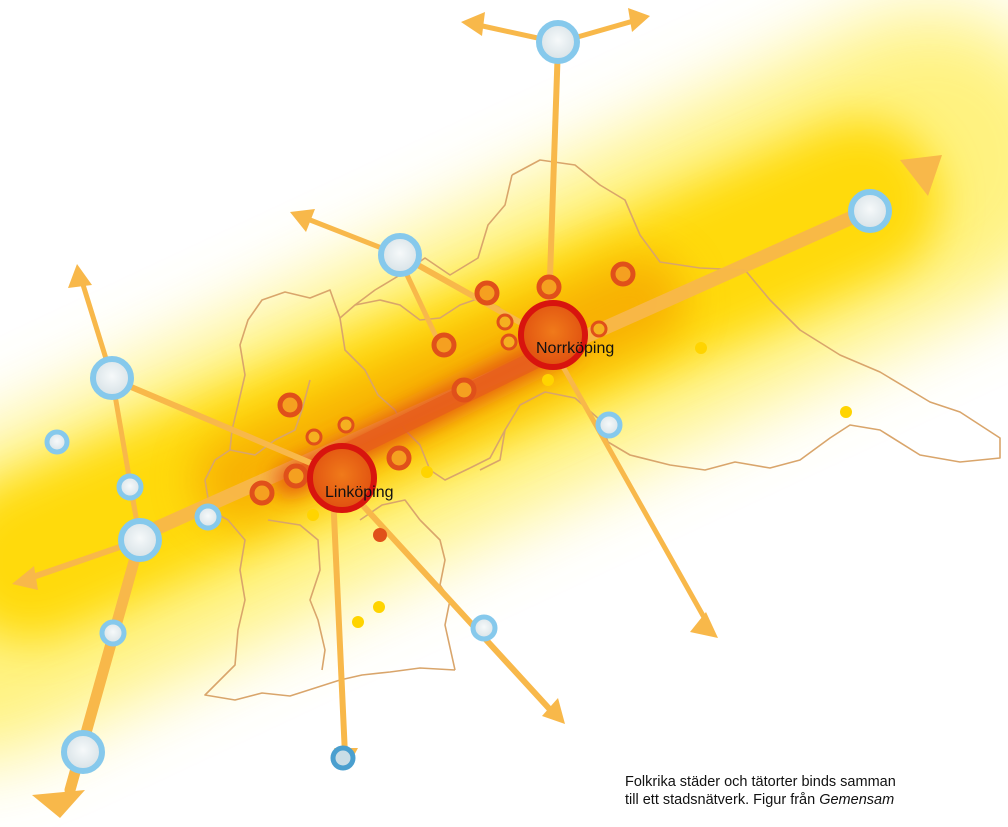 This screenshot has height=827, width=1008. Describe the element at coordinates (447, 406) in the screenshot. I see `city-hubs` at that location.